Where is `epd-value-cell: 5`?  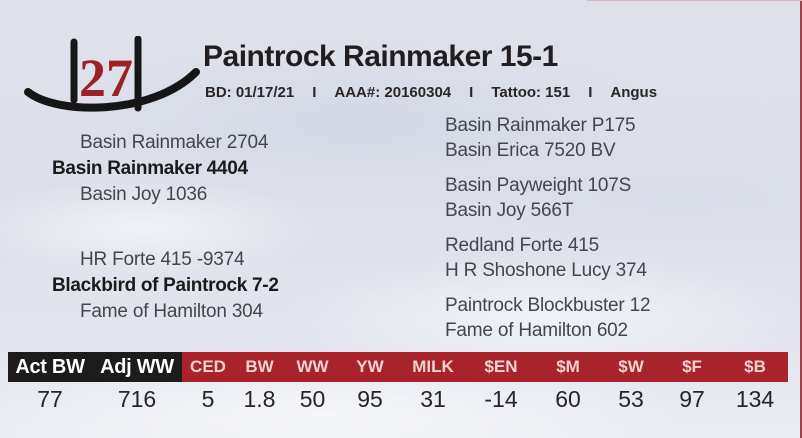
epd-value-cell: 5 is located at coordinates (208, 398).